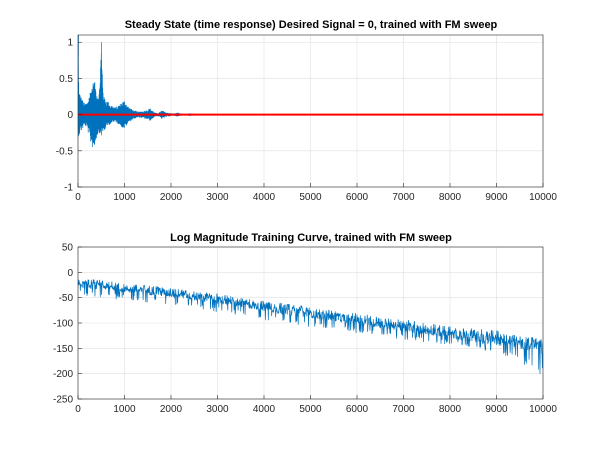  What do you see at coordinates (63, 324) in the screenshot?
I see `plot-2-ytick-label: -100` at bounding box center [63, 324].